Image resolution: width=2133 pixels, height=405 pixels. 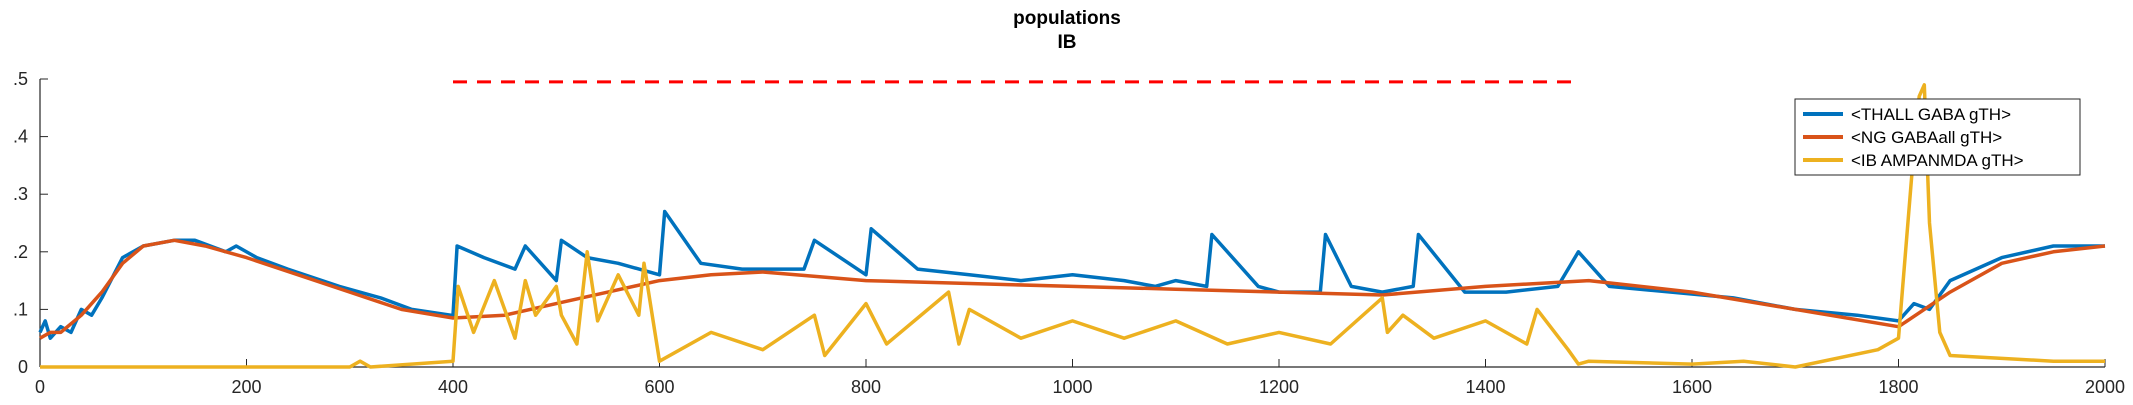 What do you see at coordinates (1279, 387) in the screenshot?
I see `x-tick-label: 1200` at bounding box center [1279, 387].